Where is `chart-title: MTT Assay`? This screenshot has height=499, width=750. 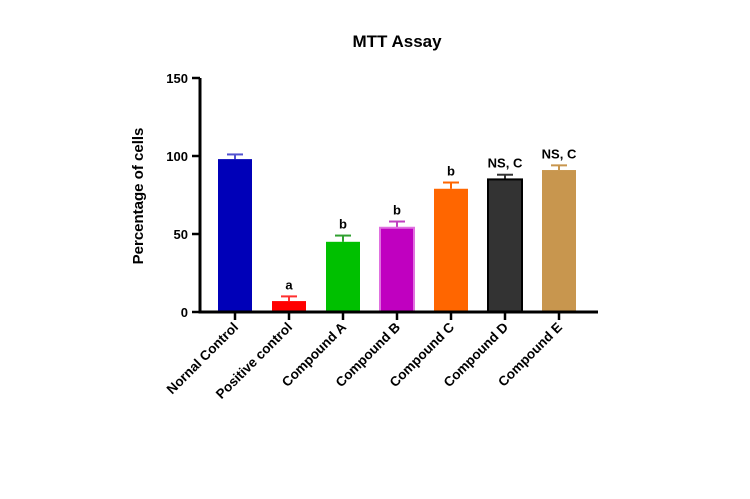 chart-title: MTT Assay is located at coordinates (397, 41).